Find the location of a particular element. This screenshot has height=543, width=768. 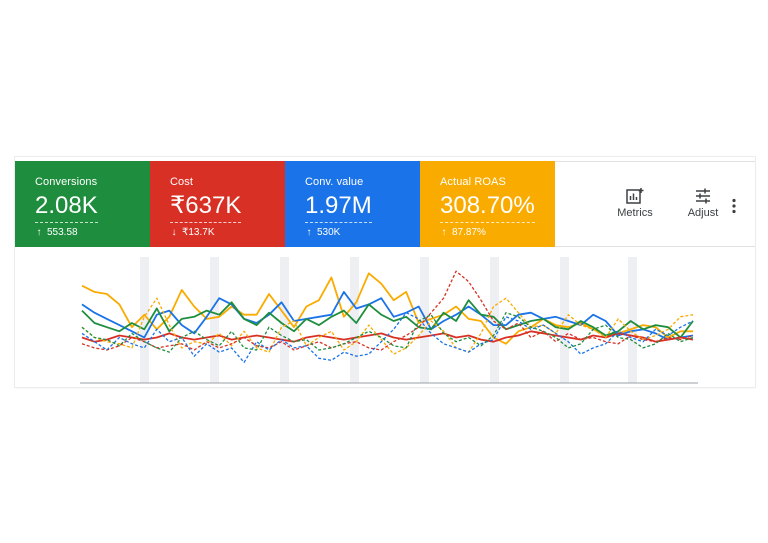

scorecard-change: ↑ 530K is located at coordinates (362, 233).